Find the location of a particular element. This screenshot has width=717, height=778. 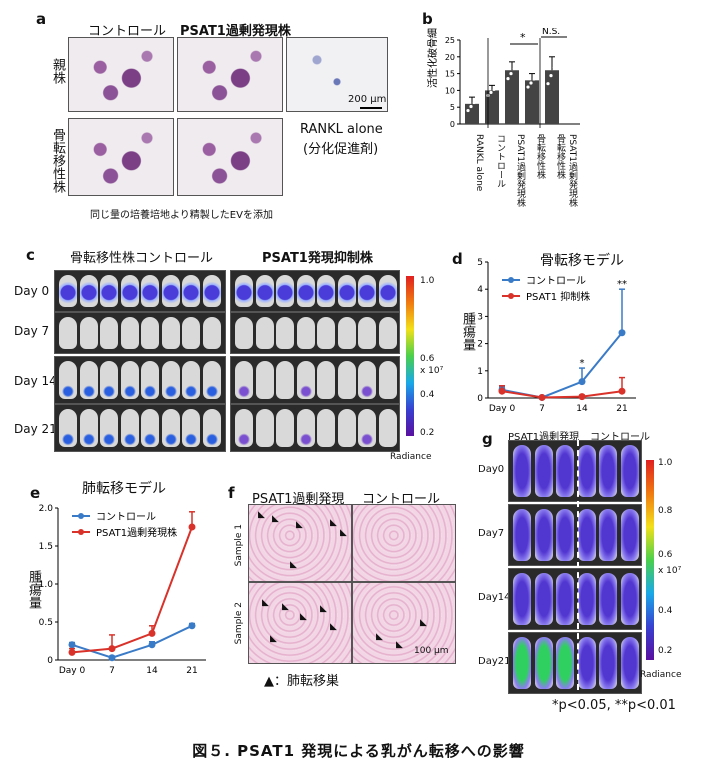

rankl-sub: (分化促進剤) is located at coordinates (341, 149).